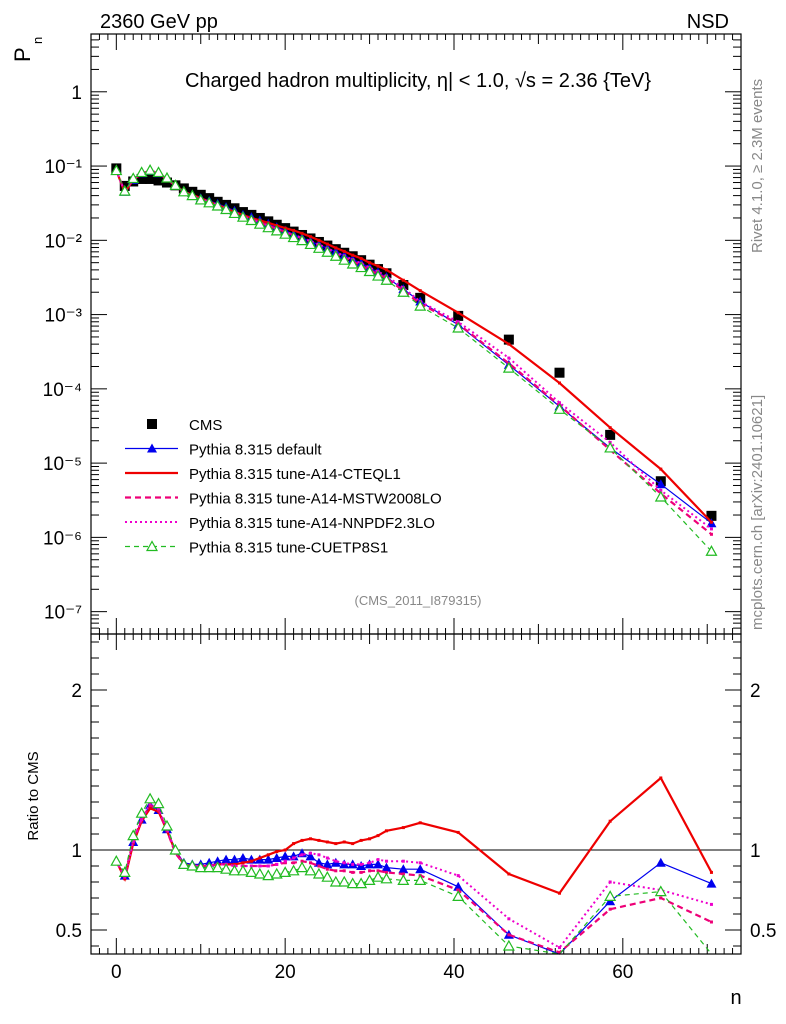 This screenshot has width=786, height=1024. I want to click on x-tick-label: 60, so click(622, 972).